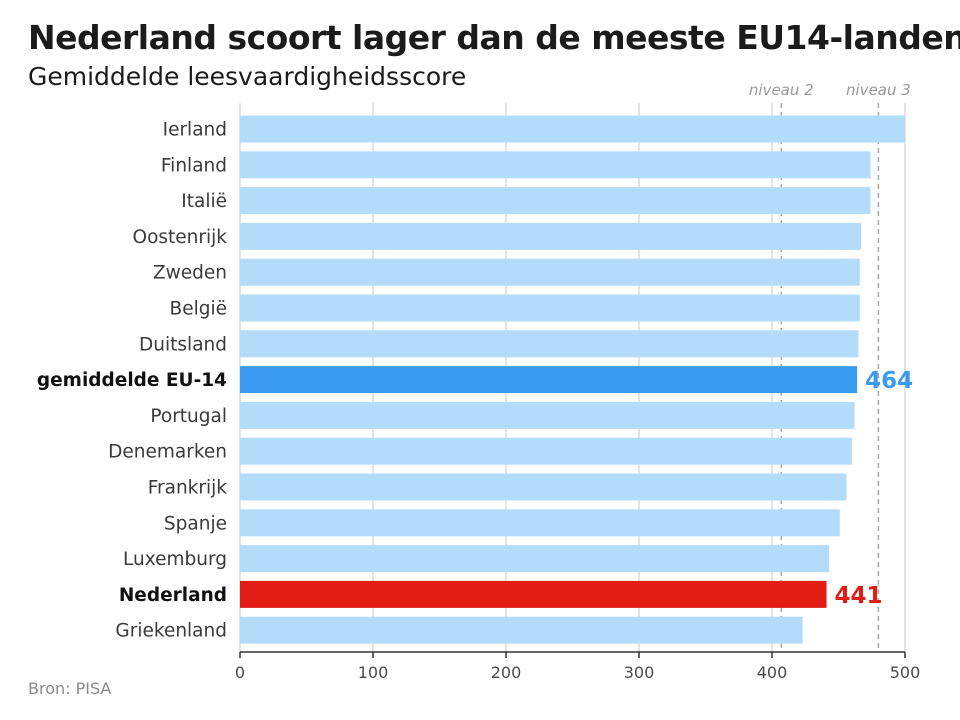  Describe the element at coordinates (194, 165) in the screenshot. I see `category-label: Finland` at that location.